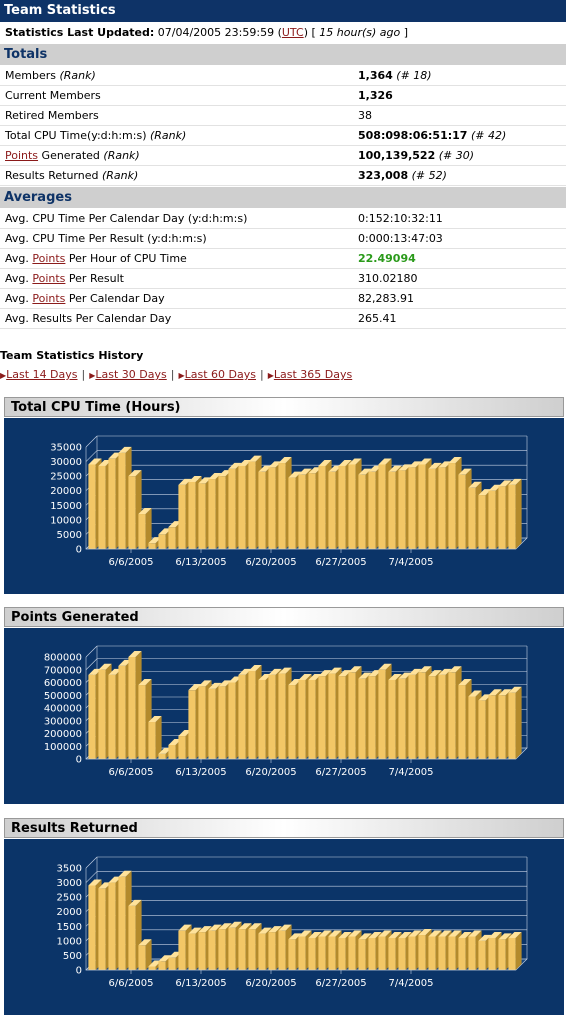 The image size is (568, 1017). Describe the element at coordinates (76, 135) in the screenshot. I see `row-label-text: Total CPU Time(y:d:h:m:s)` at that location.